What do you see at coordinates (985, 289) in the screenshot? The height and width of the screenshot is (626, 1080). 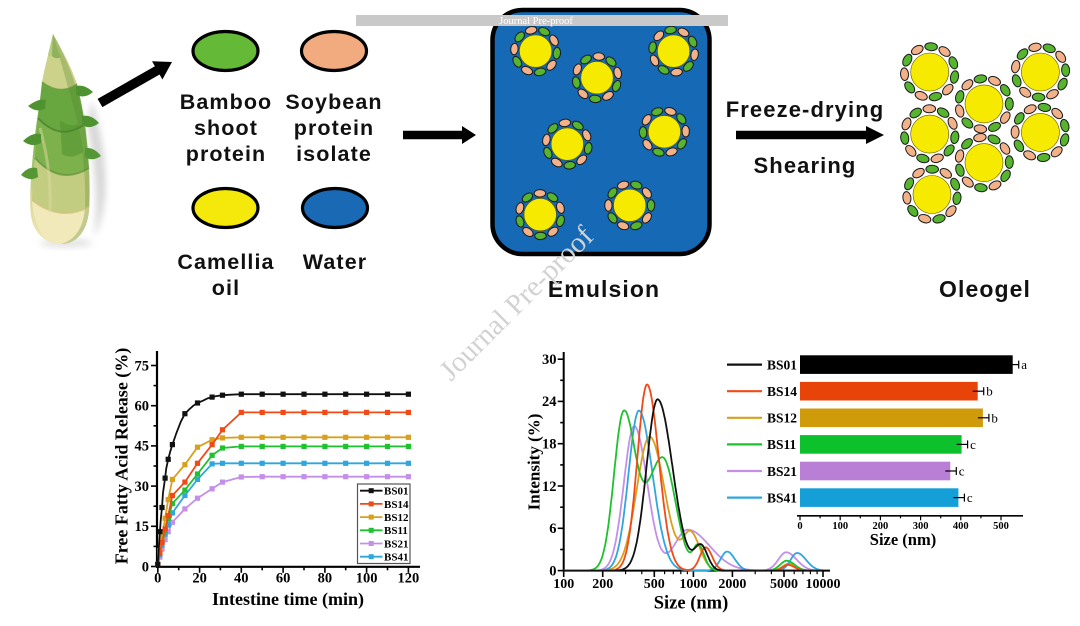 I see `svg-text: Oleogel` at bounding box center [985, 289].